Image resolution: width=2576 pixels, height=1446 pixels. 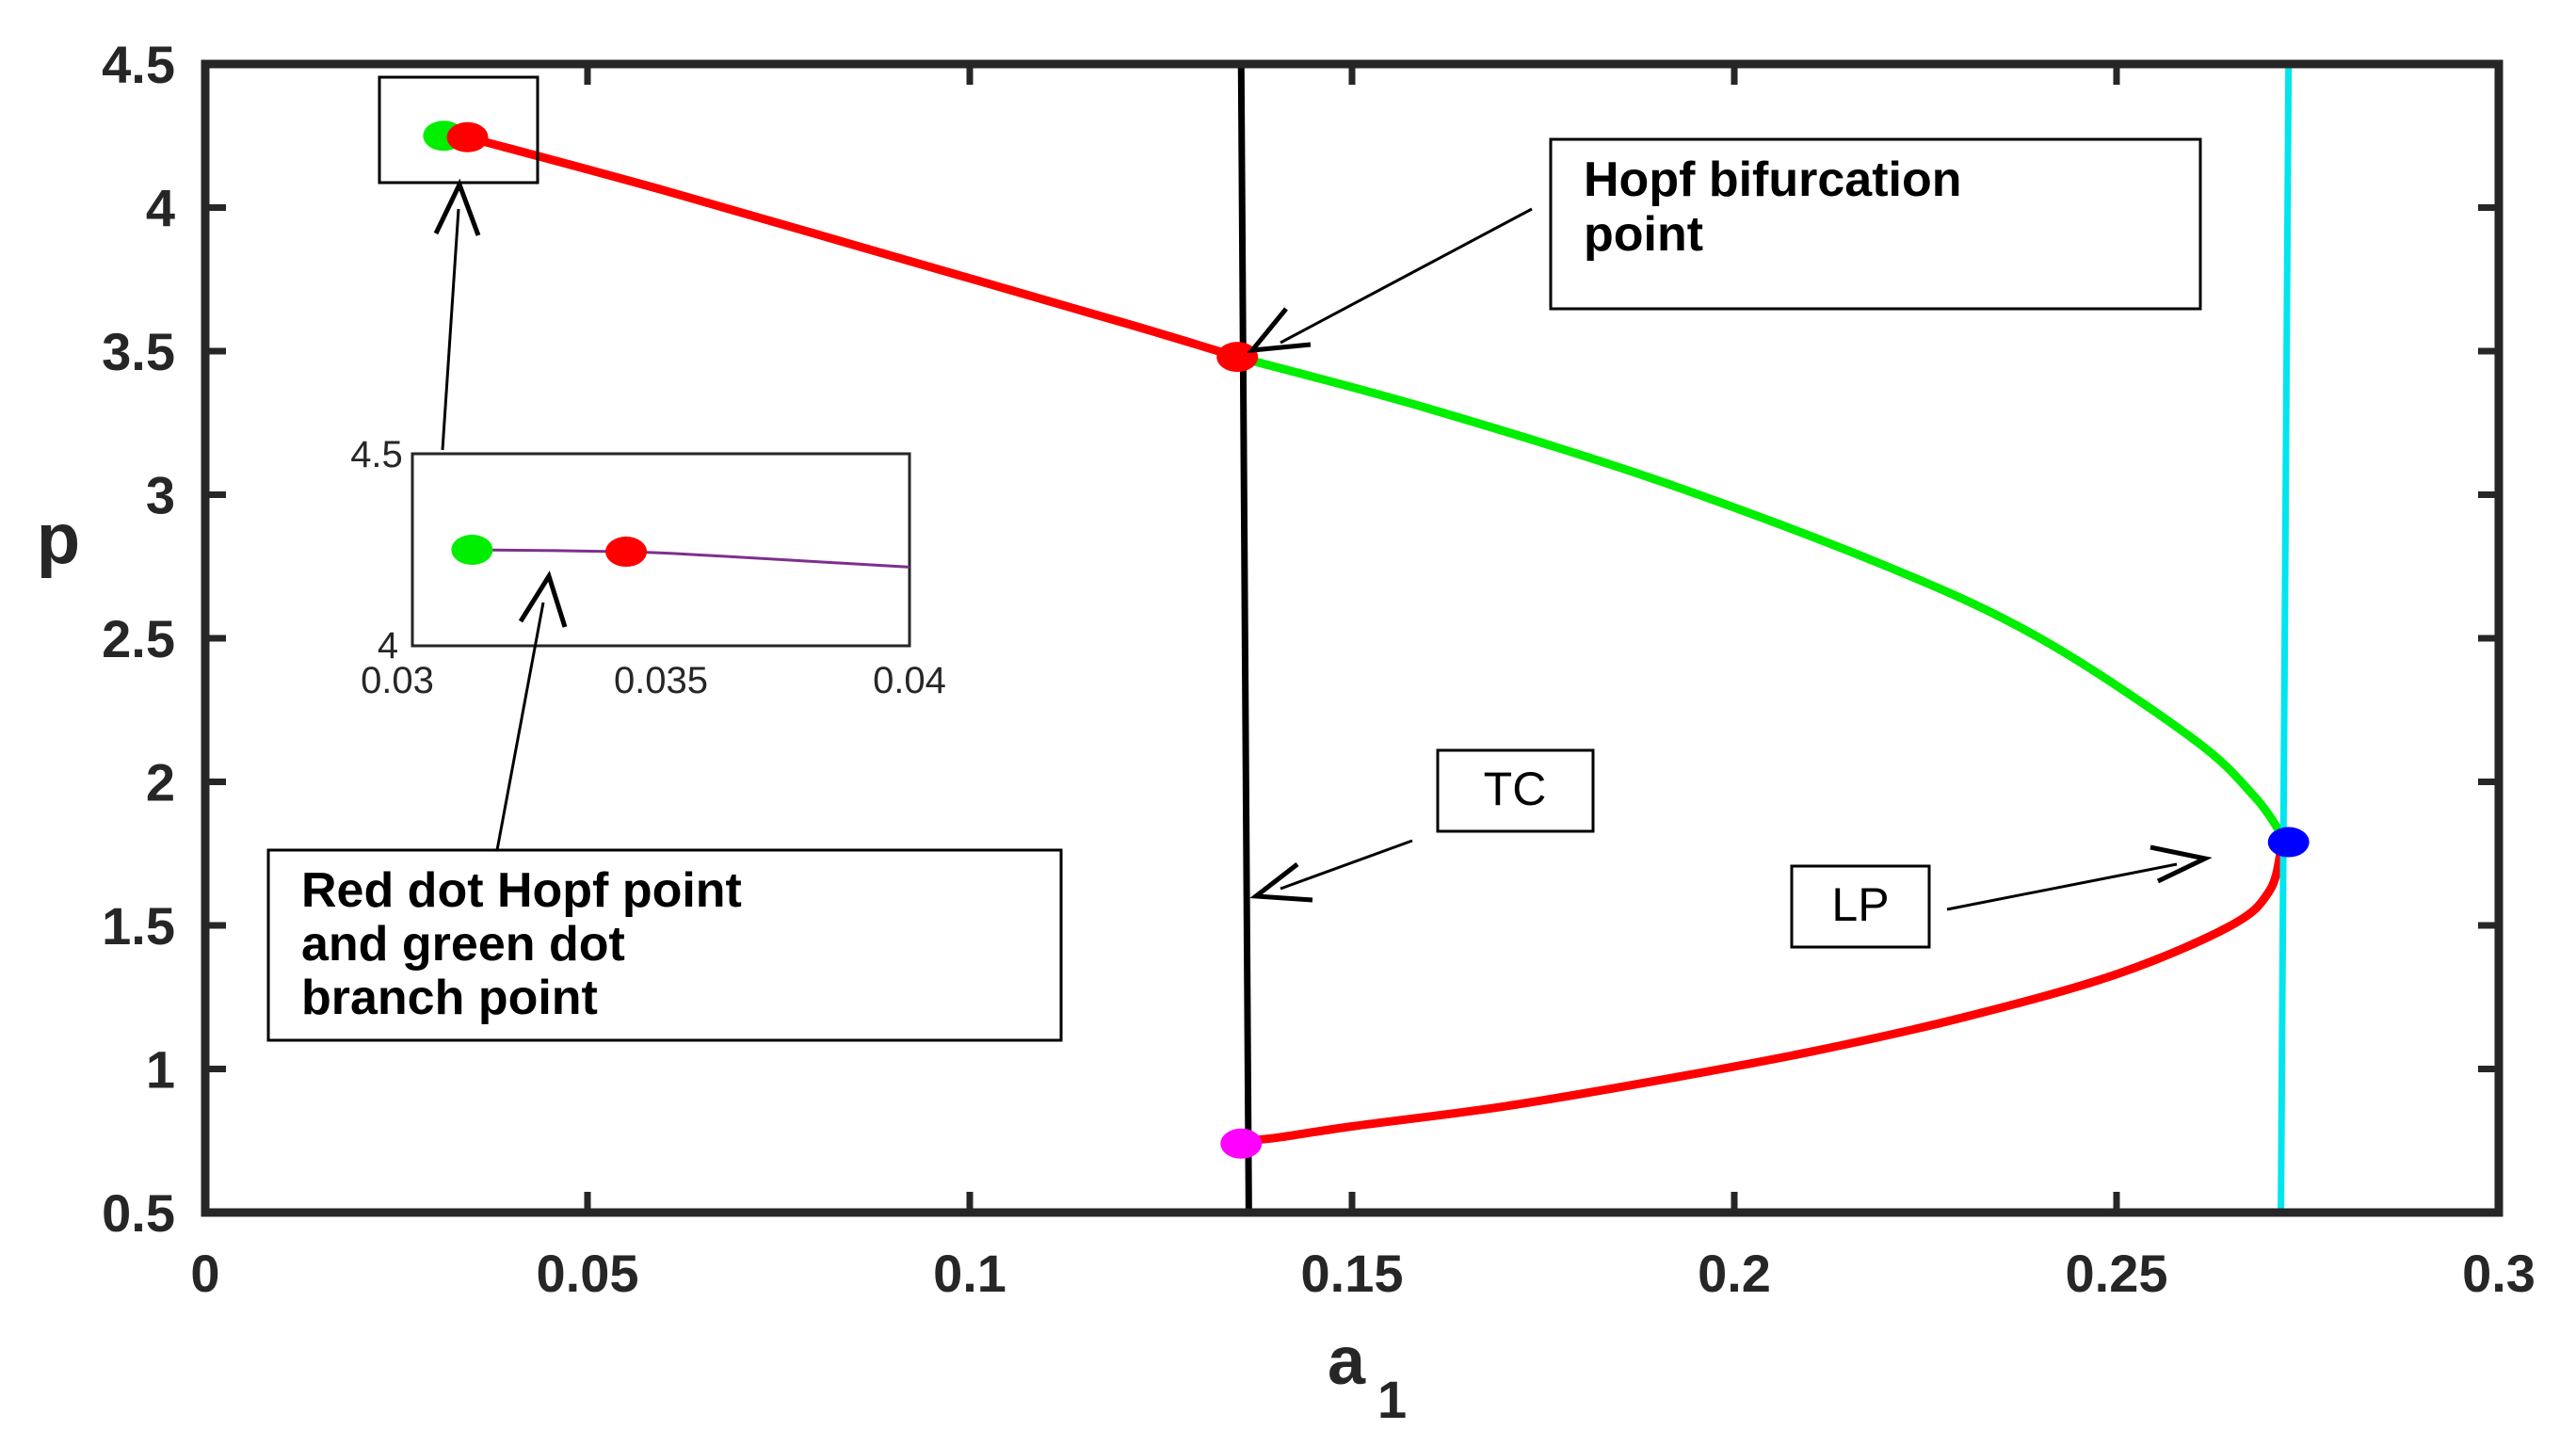 I want to click on tc-vertical-line, so click(x=1244, y=638).